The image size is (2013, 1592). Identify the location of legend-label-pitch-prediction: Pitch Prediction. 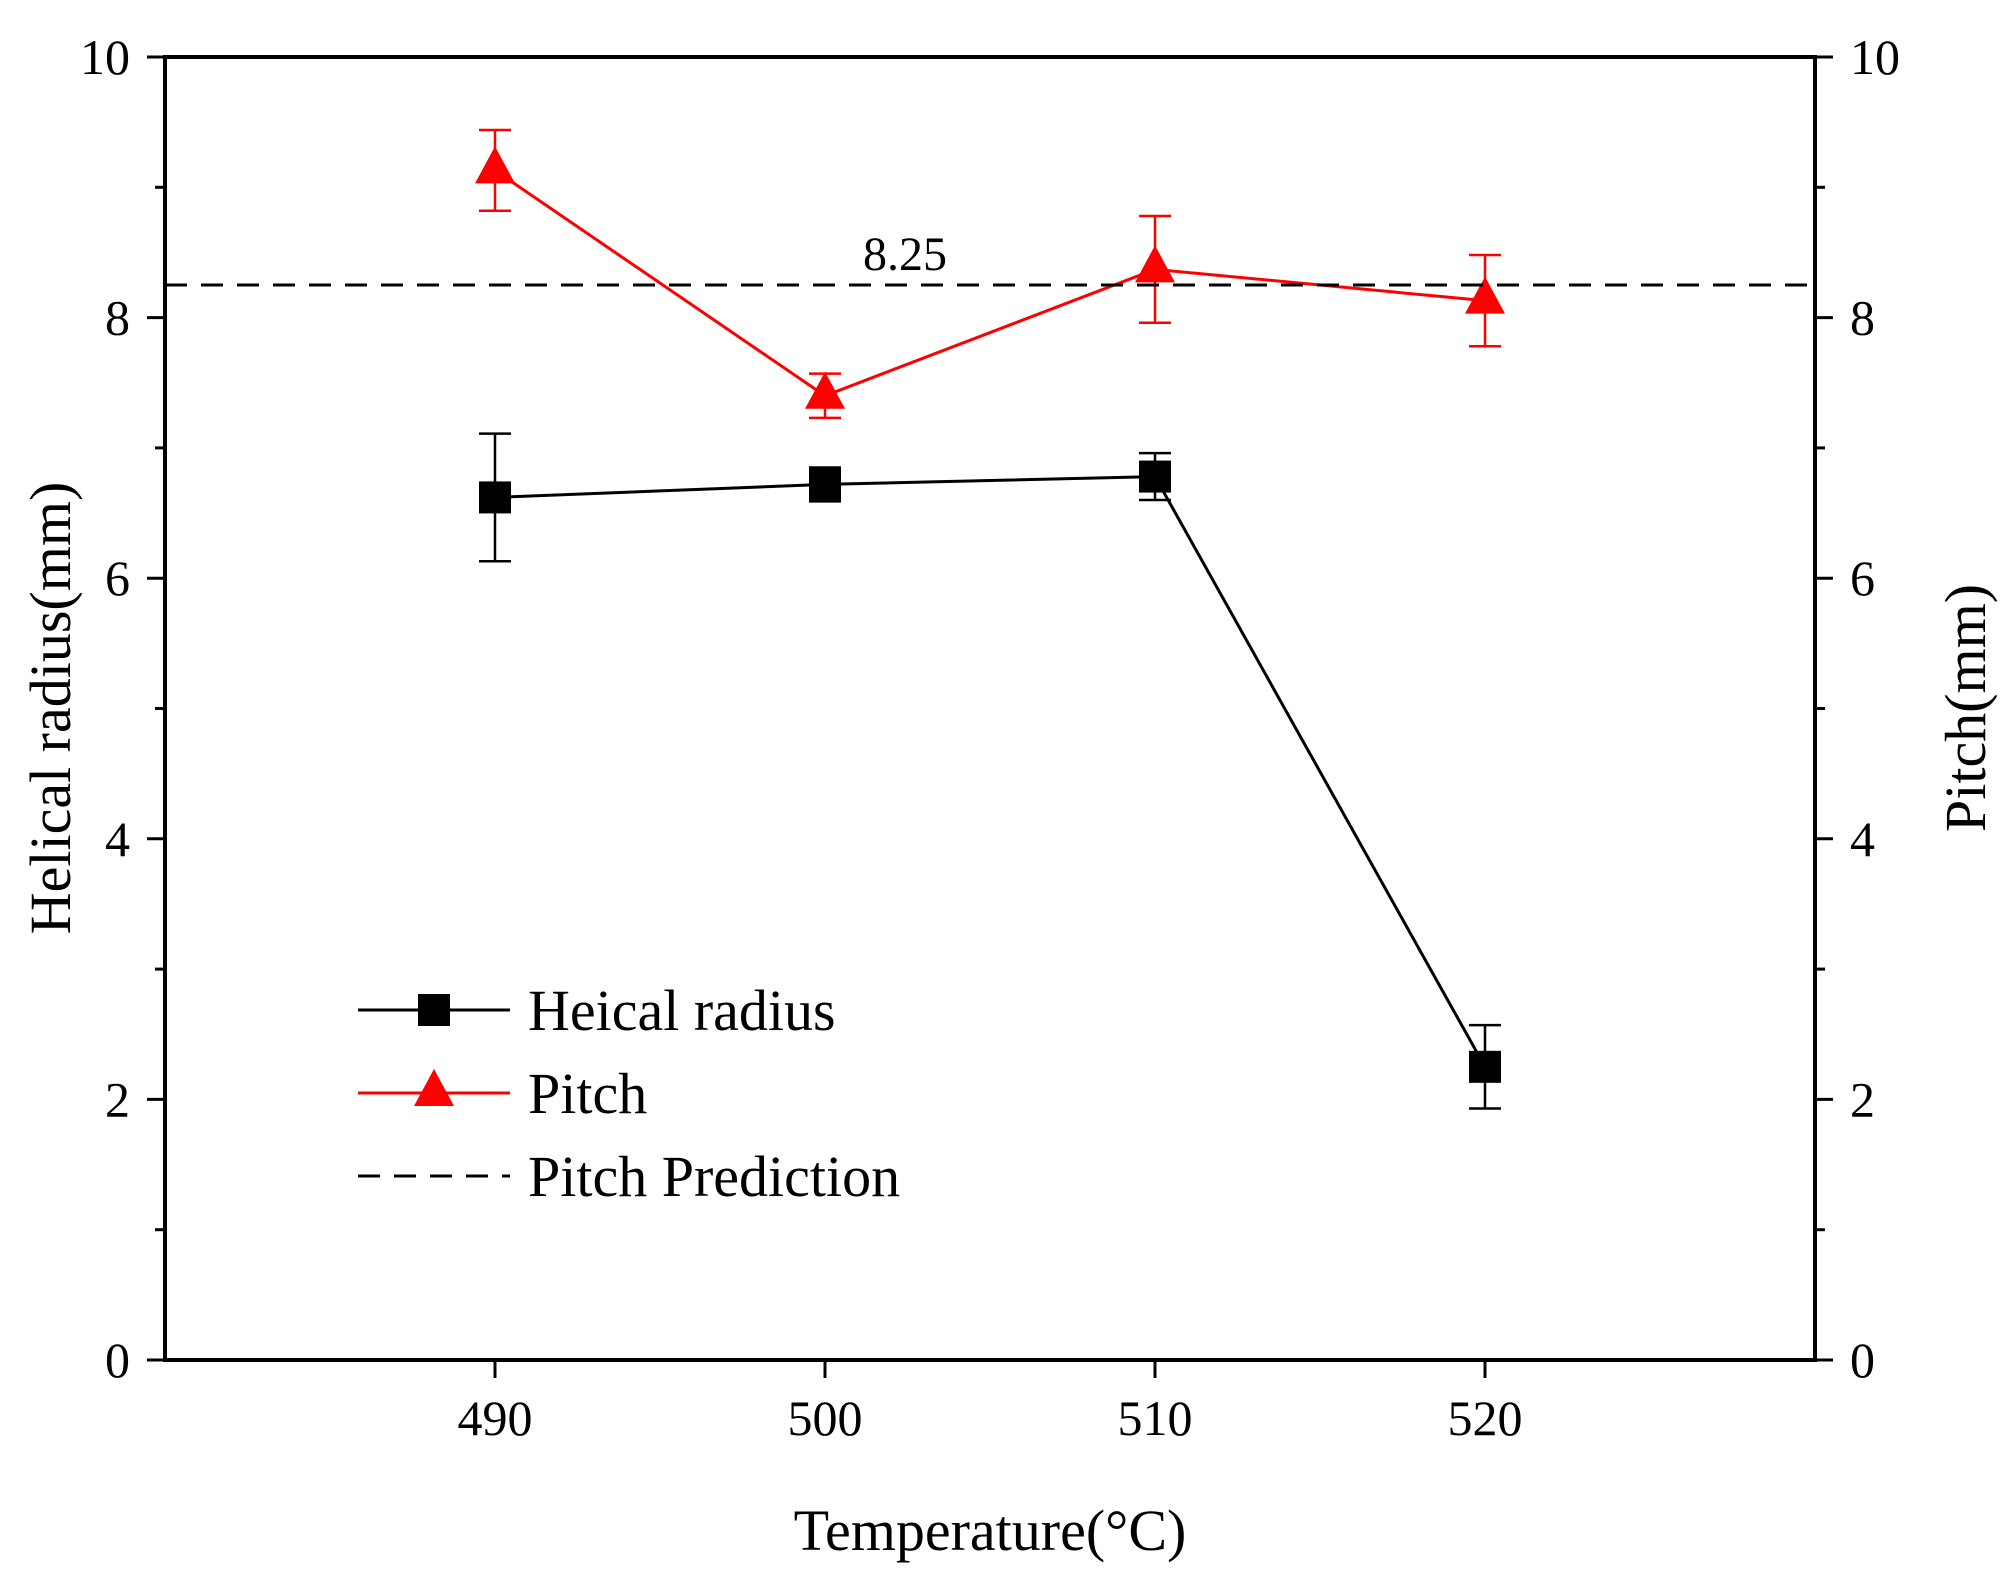
(714, 1176).